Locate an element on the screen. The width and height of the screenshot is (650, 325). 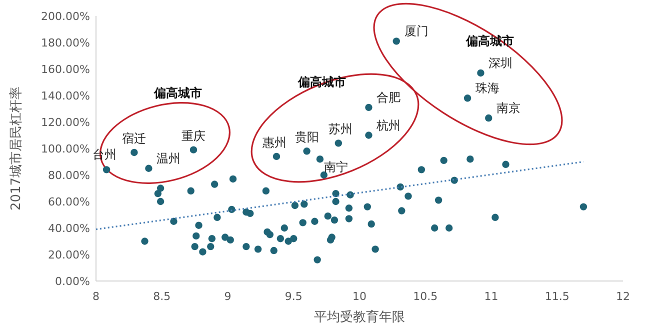
y-tick-label: 60.00% is located at coordinates (69, 202).